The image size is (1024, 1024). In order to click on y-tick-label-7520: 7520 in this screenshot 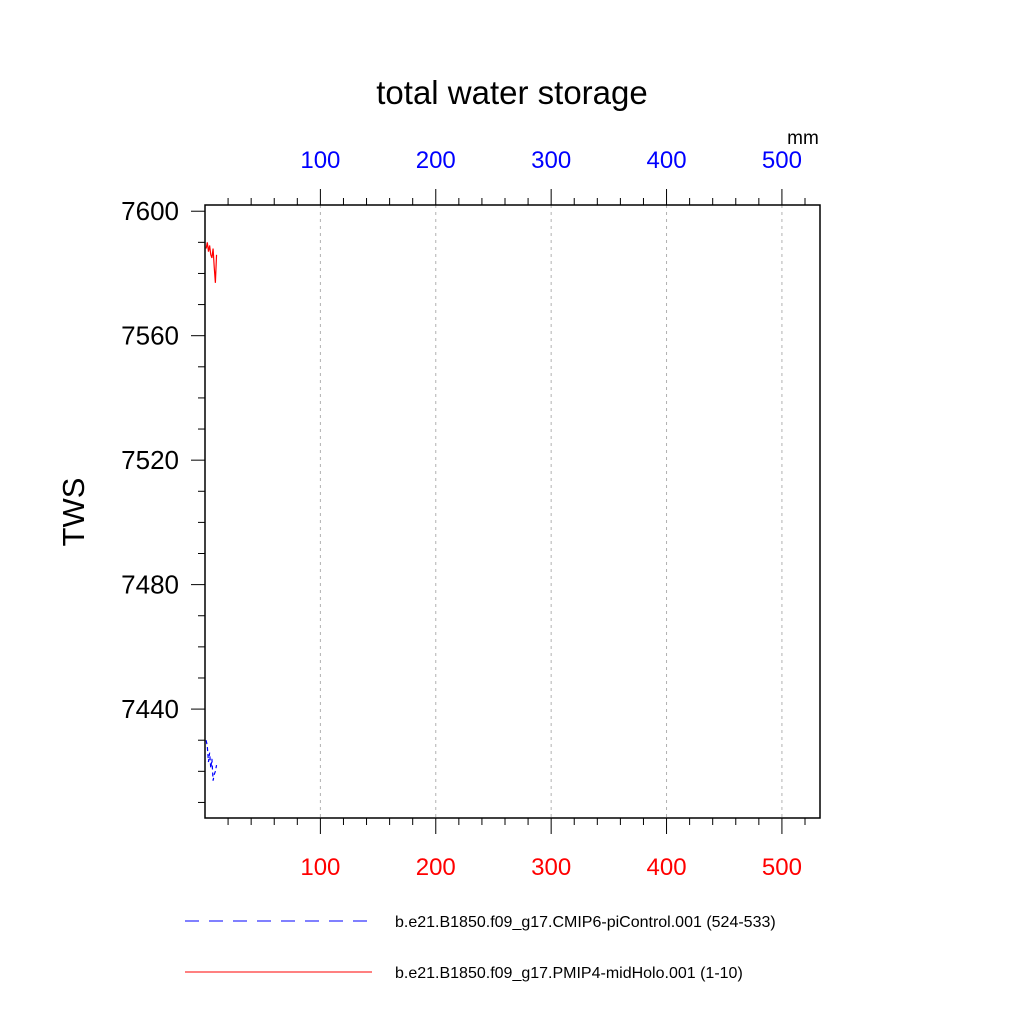, I will do `click(150, 460)`.